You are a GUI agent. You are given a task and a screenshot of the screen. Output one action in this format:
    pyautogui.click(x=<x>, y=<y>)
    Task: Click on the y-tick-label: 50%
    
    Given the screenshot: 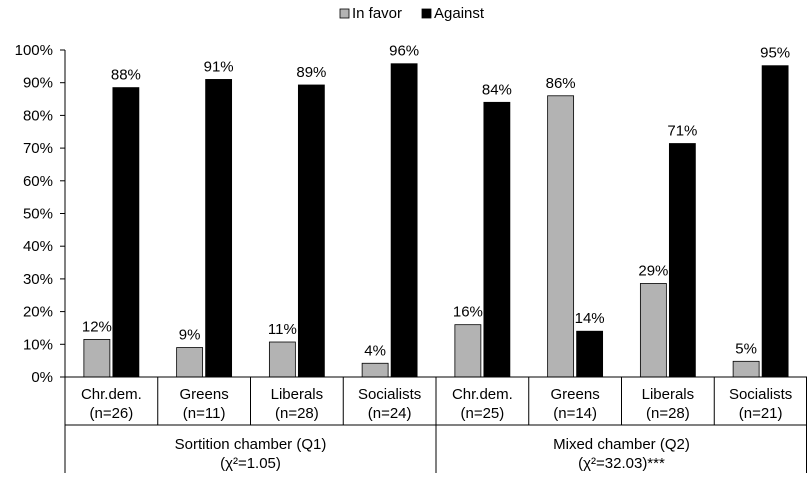 What is the action you would take?
    pyautogui.click(x=38, y=214)
    